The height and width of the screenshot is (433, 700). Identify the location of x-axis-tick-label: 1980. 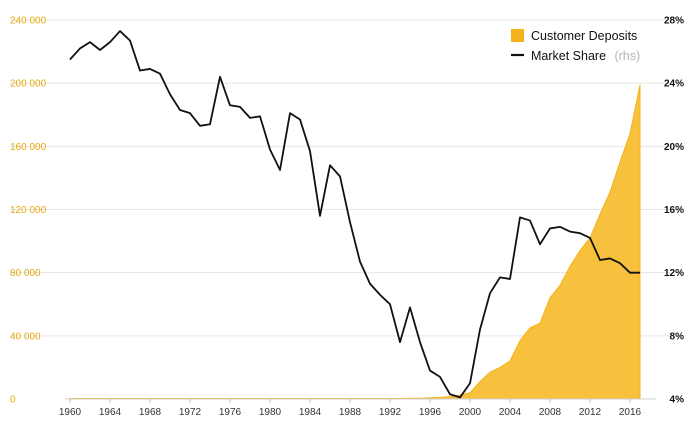
(270, 412).